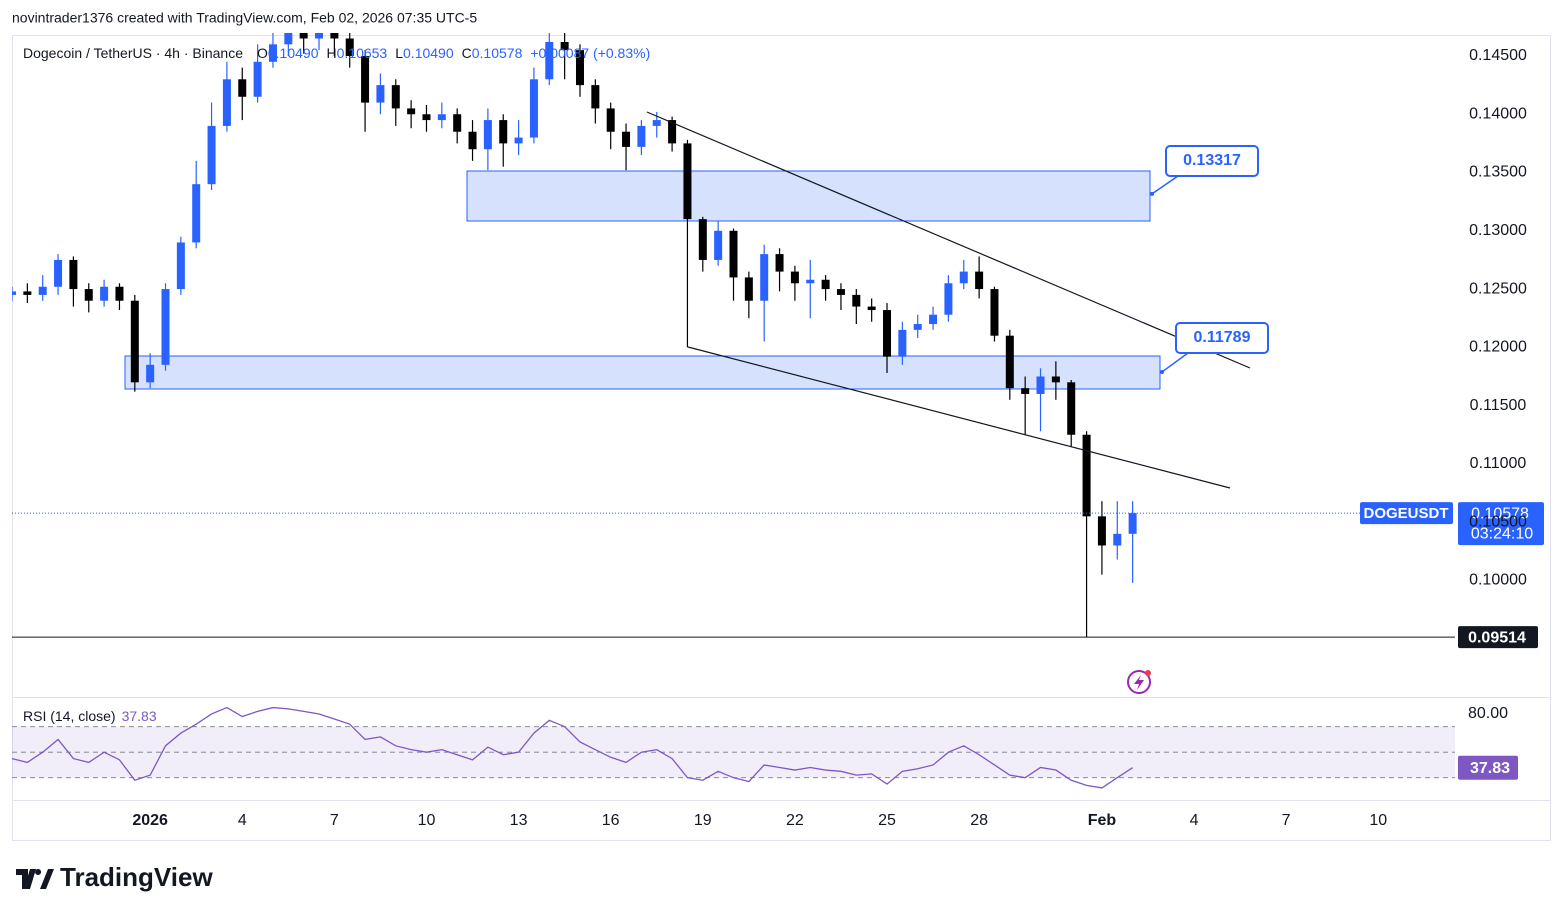 Image resolution: width=1564 pixels, height=916 pixels. Describe the element at coordinates (1500, 513) in the screenshot. I see `price-label: 0.10578` at that location.